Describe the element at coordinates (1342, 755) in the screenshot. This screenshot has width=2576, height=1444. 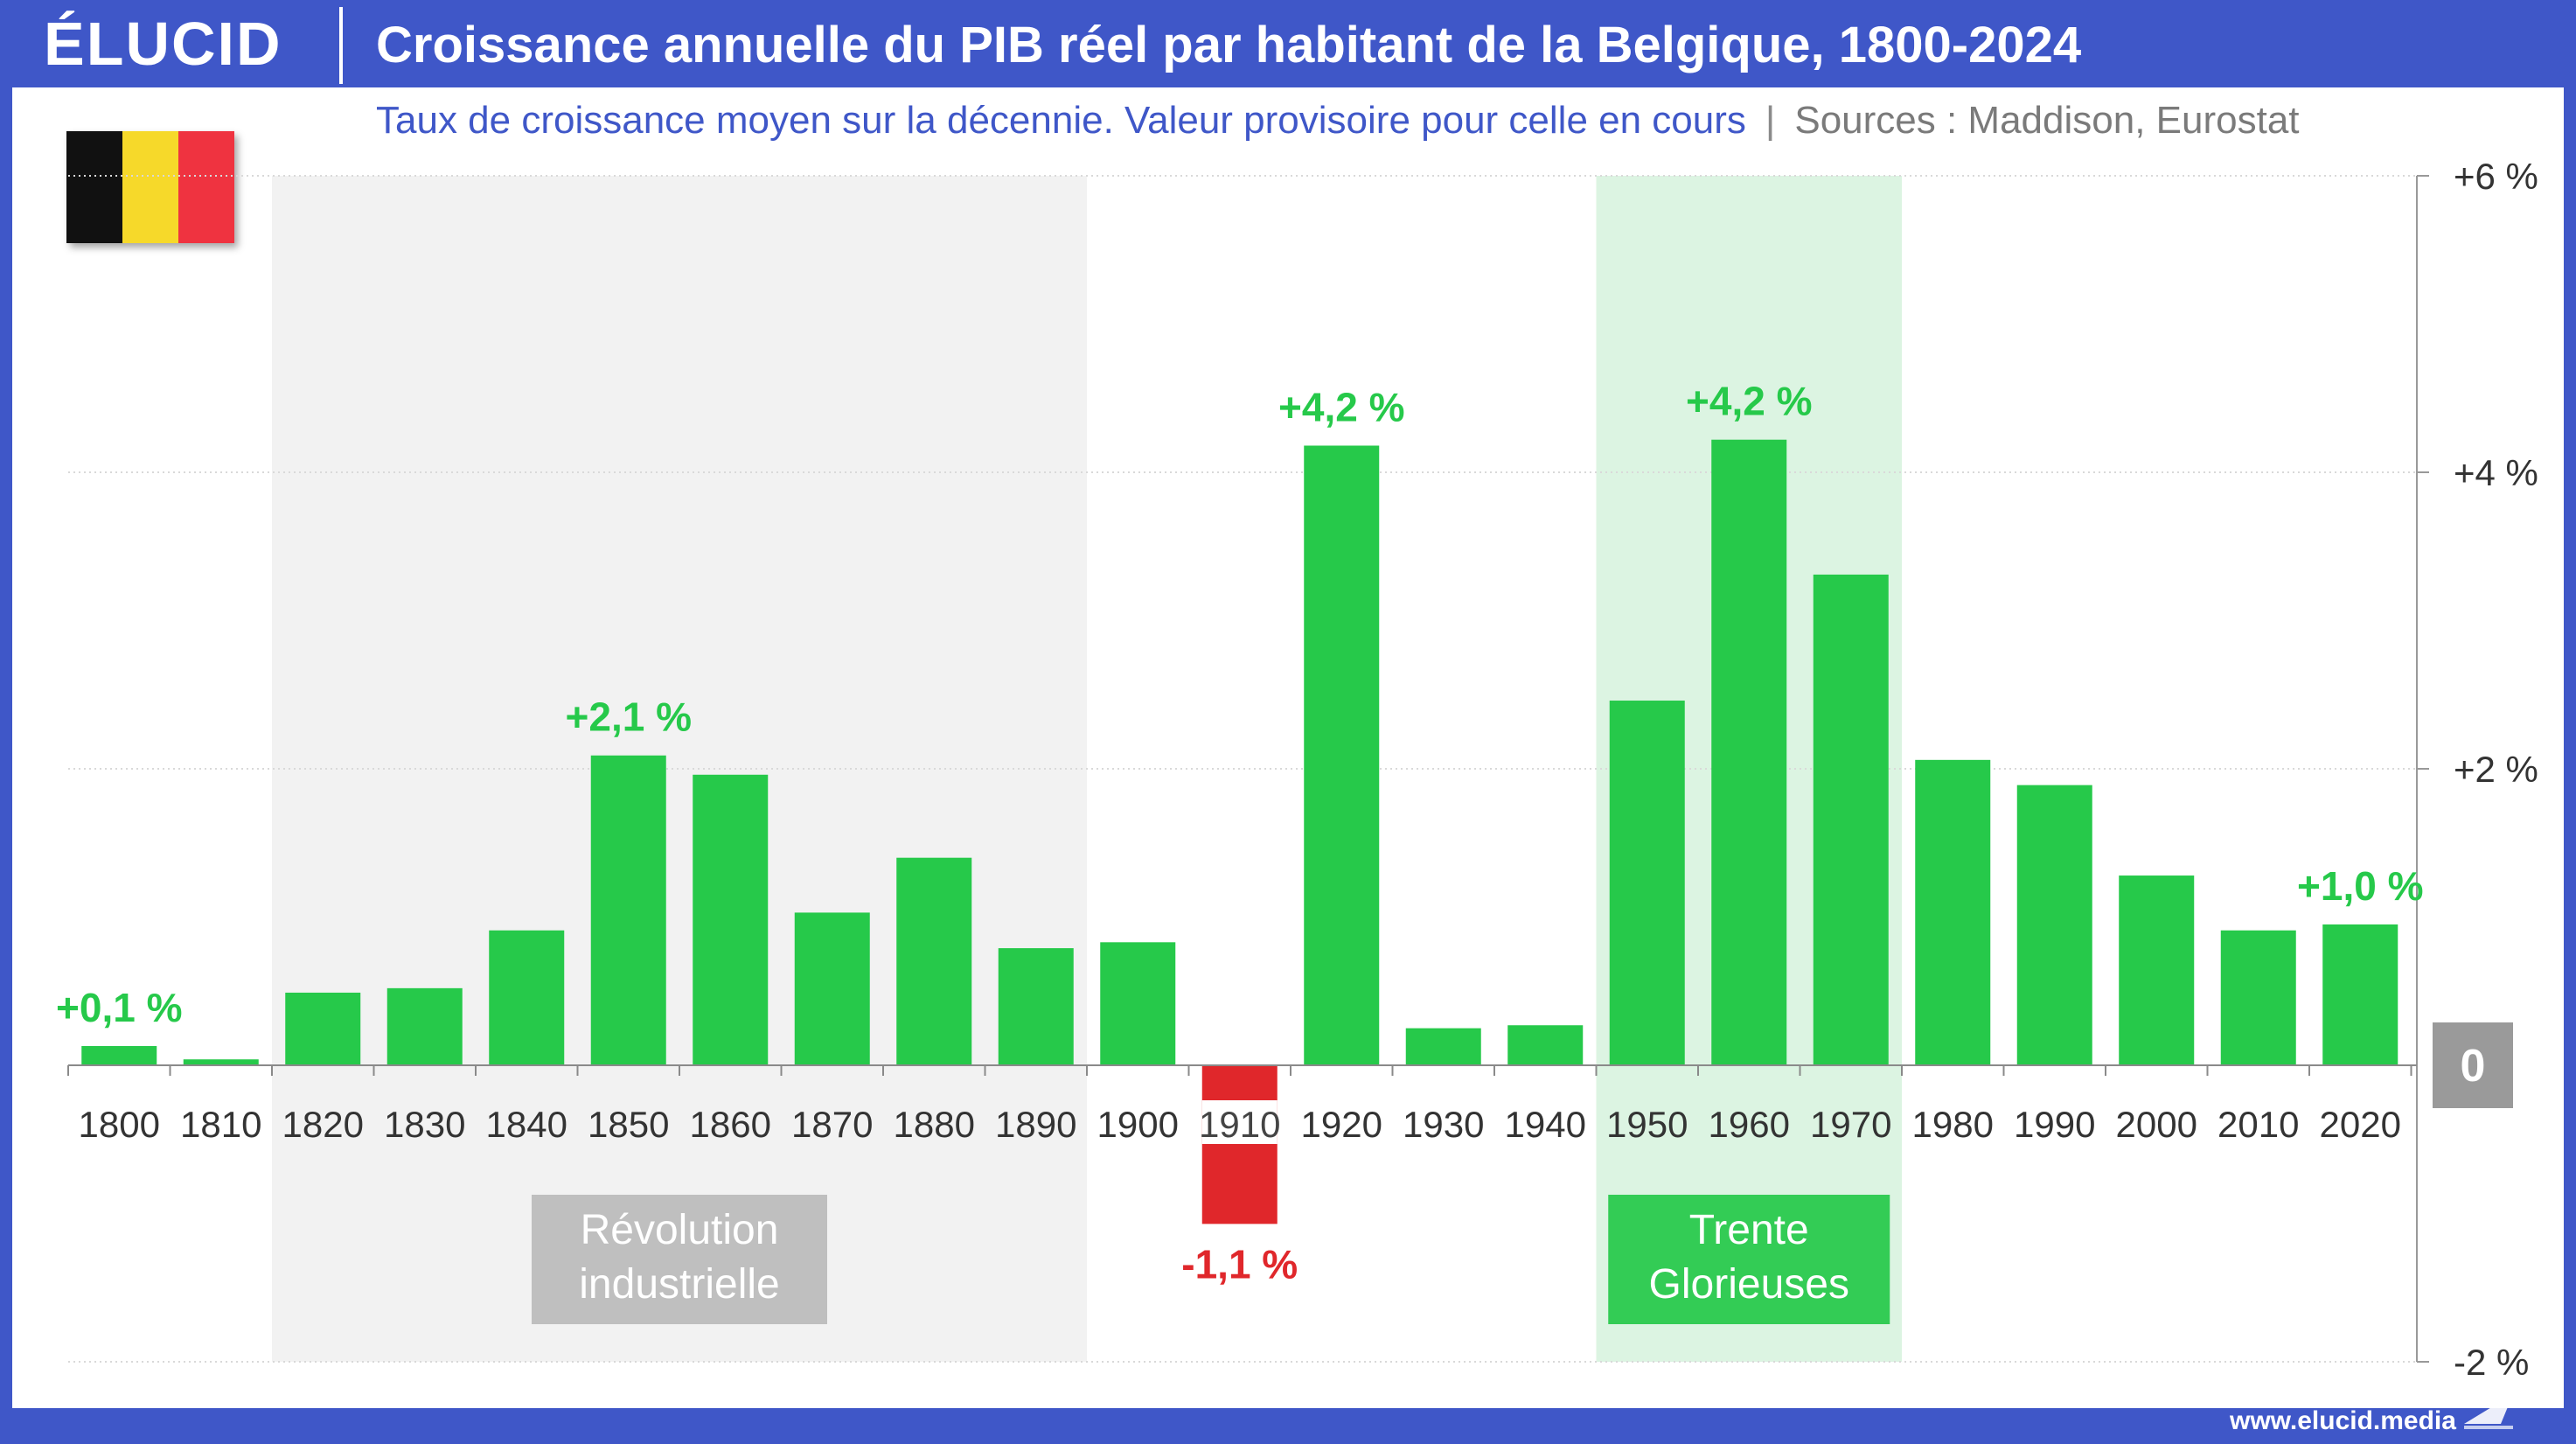
I see `bar-1920` at that location.